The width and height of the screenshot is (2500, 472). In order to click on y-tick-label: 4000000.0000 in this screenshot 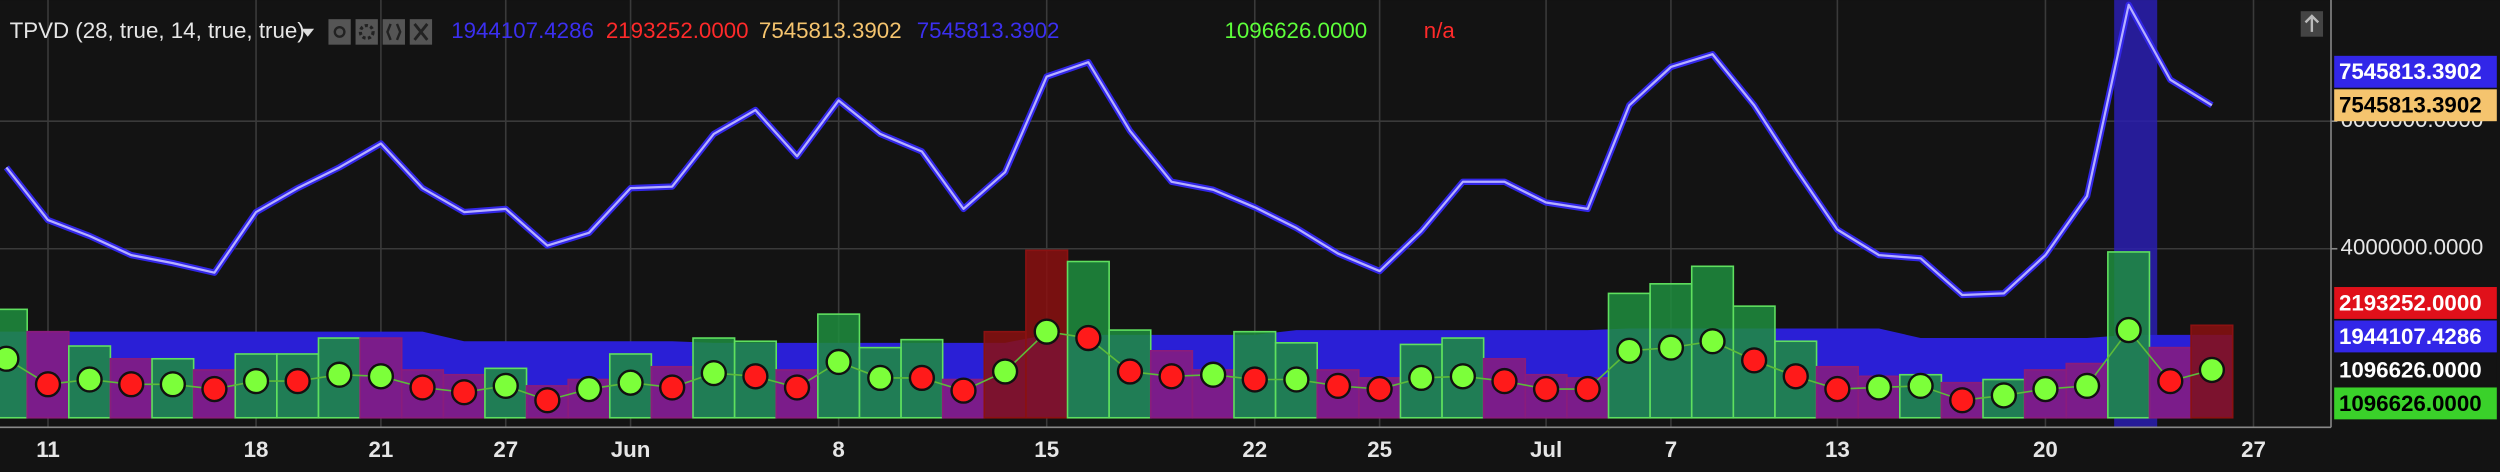, I will do `click(2412, 247)`.